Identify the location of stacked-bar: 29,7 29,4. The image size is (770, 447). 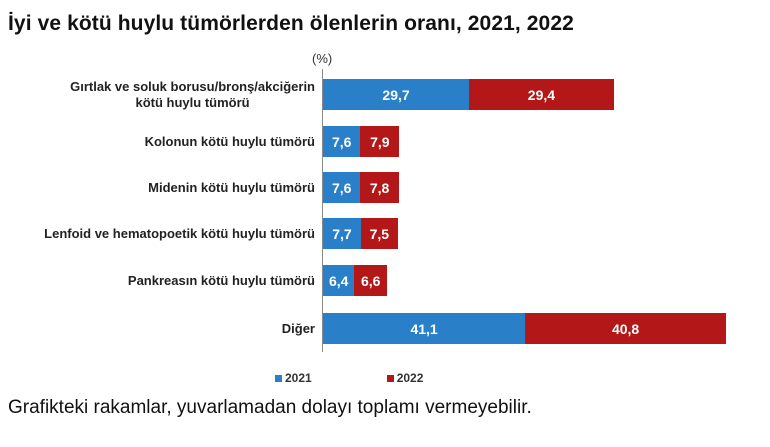
(468, 94).